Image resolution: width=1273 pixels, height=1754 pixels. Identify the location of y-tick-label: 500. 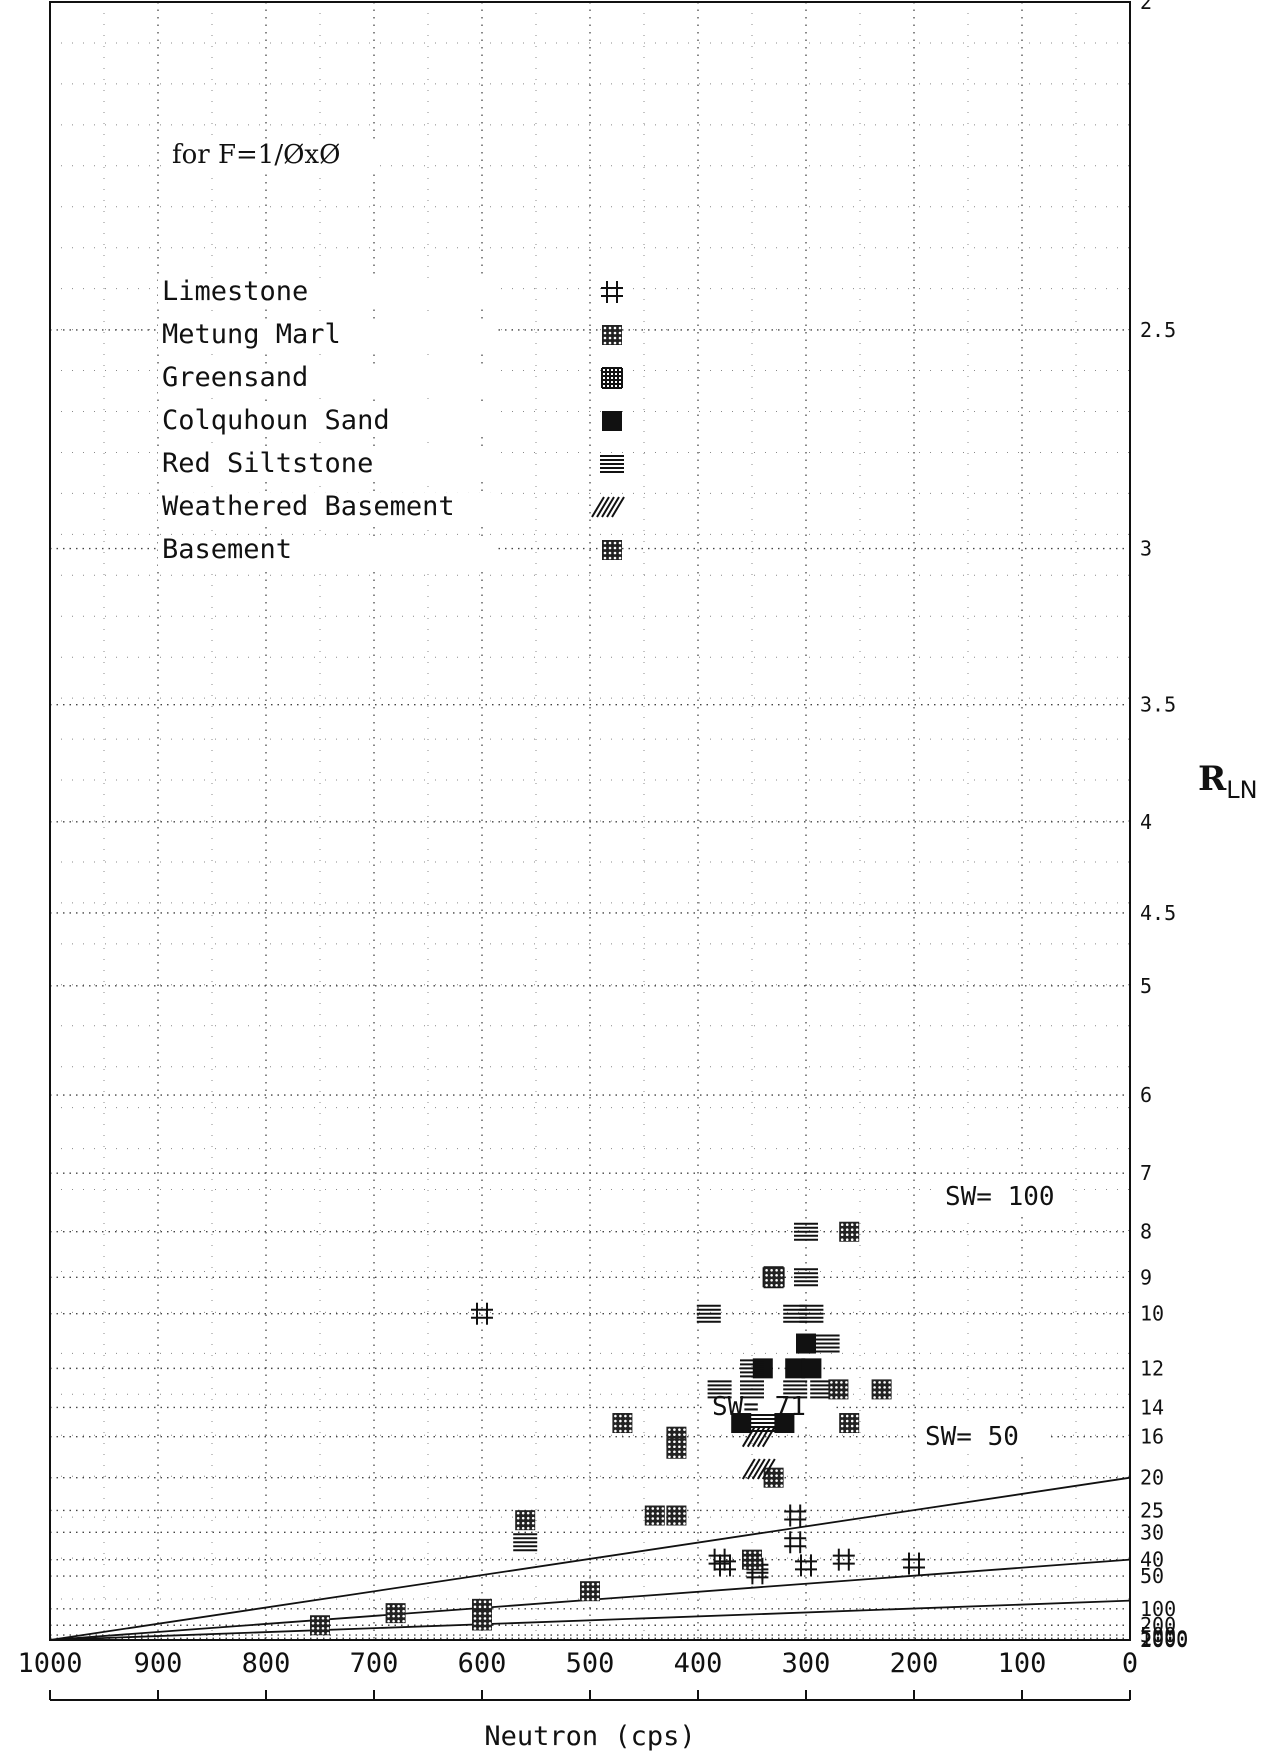
(1158, 1635).